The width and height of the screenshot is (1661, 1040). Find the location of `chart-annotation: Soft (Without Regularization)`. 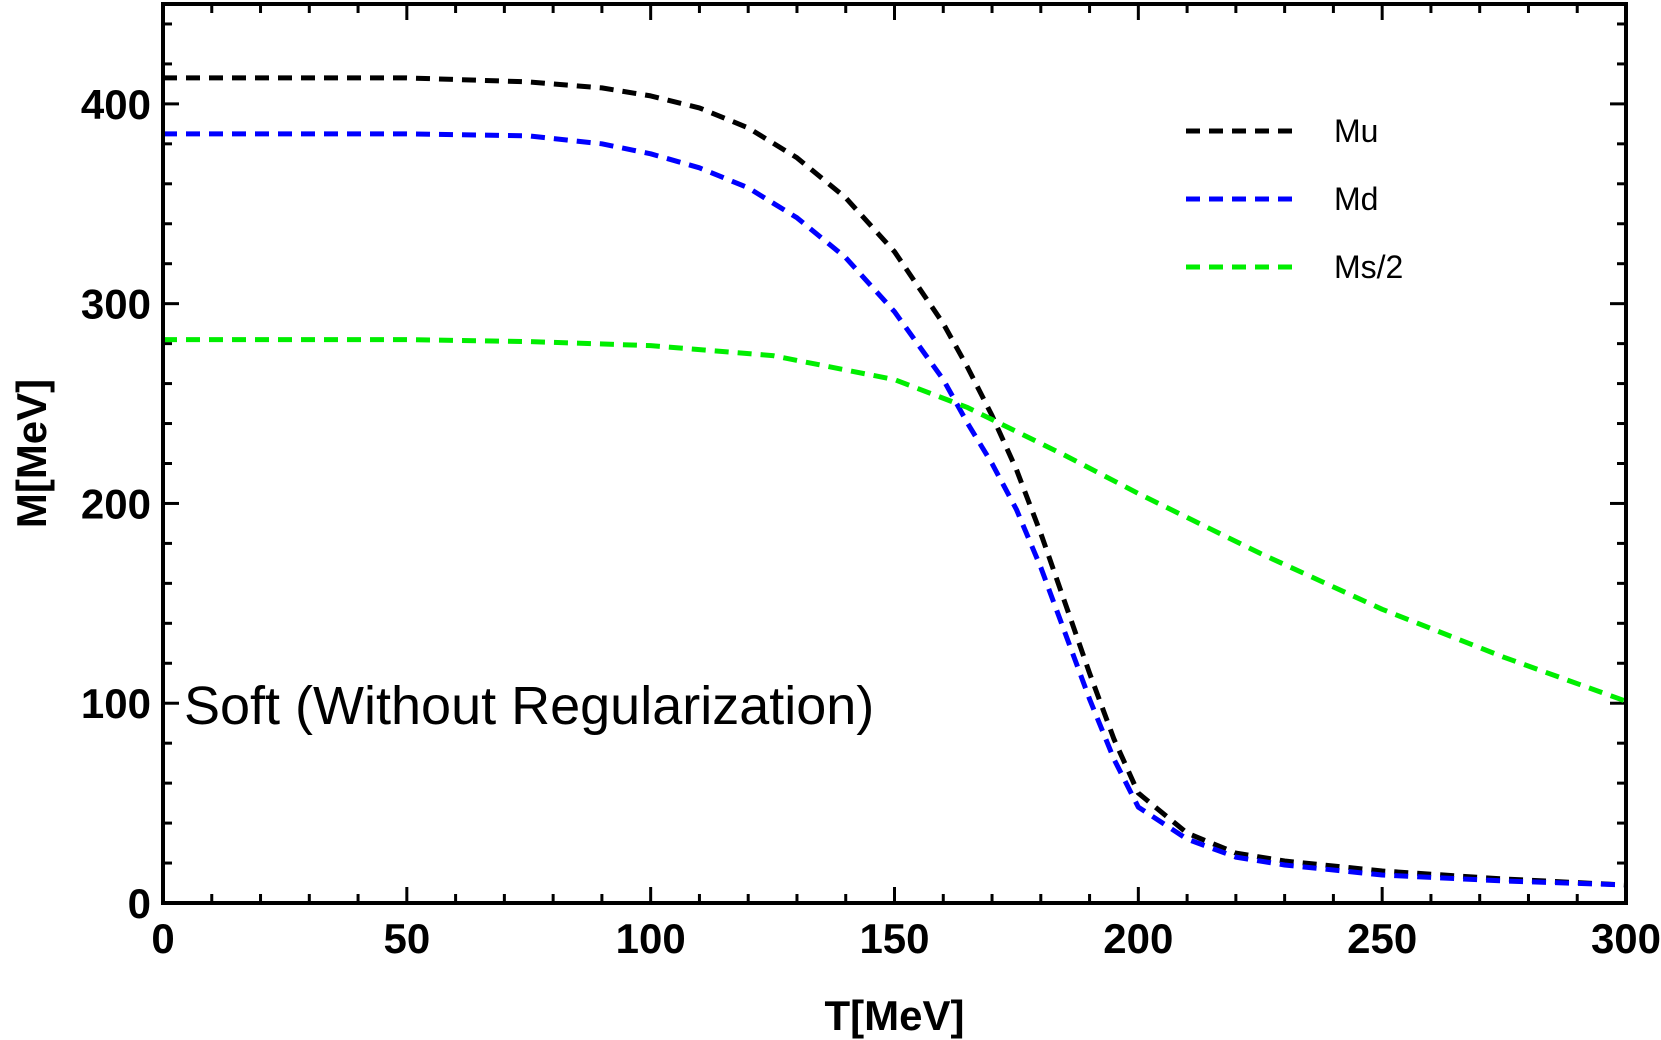

chart-annotation: Soft (Without Regularization) is located at coordinates (529, 706).